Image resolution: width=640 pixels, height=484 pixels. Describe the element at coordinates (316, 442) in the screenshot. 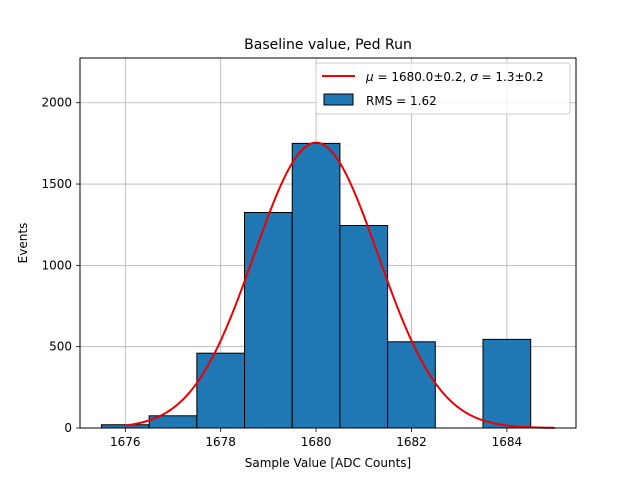

I see `x-tick-label: 1680` at that location.